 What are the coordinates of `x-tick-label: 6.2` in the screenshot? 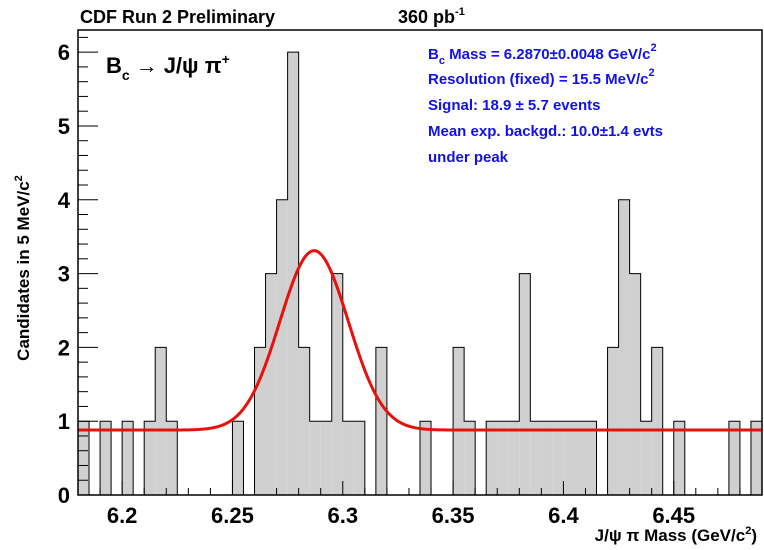 It's located at (122, 515).